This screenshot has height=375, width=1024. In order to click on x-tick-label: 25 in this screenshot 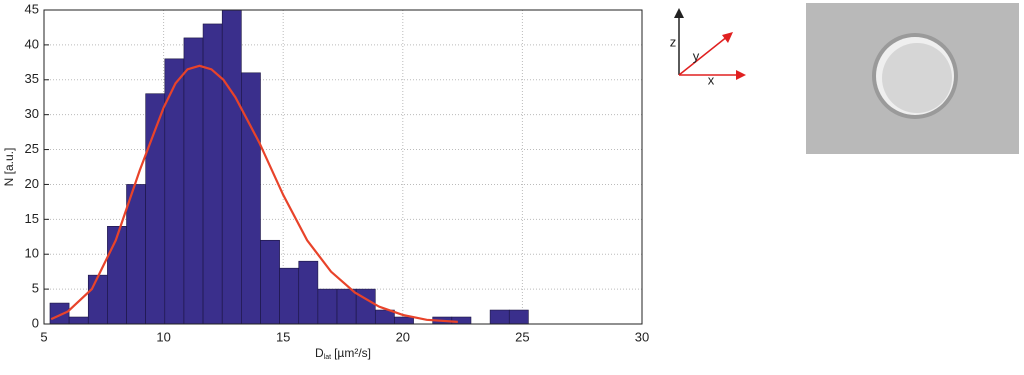, I will do `click(522, 336)`.